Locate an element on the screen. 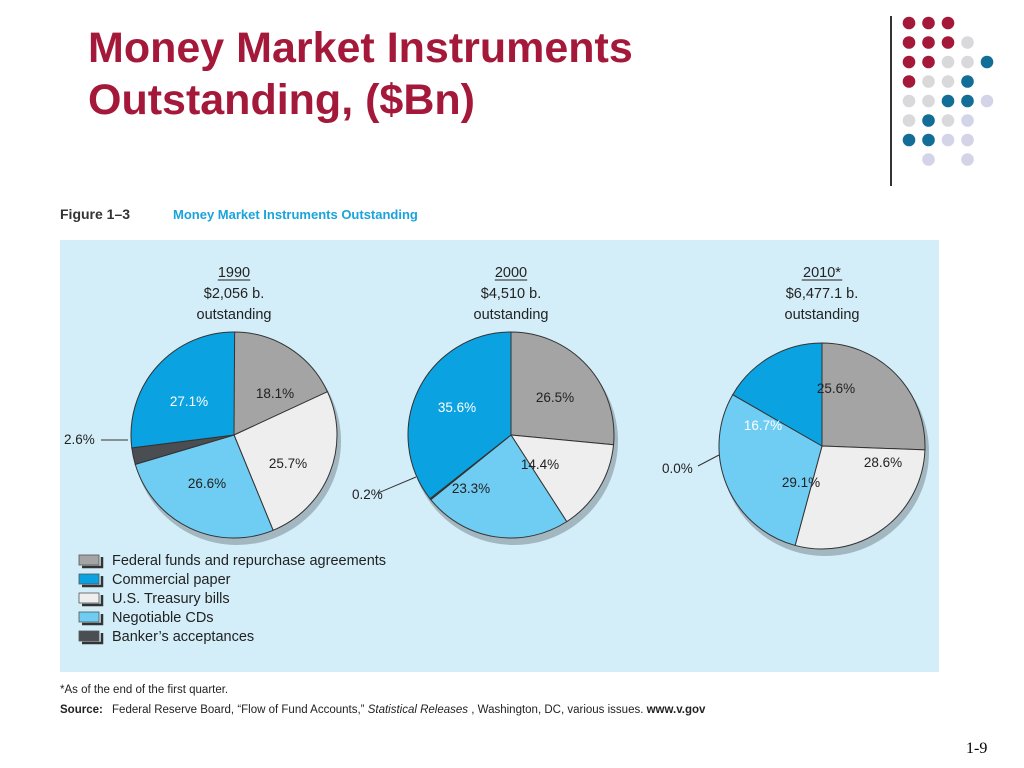  slice-label: 27.1% is located at coordinates (189, 401).